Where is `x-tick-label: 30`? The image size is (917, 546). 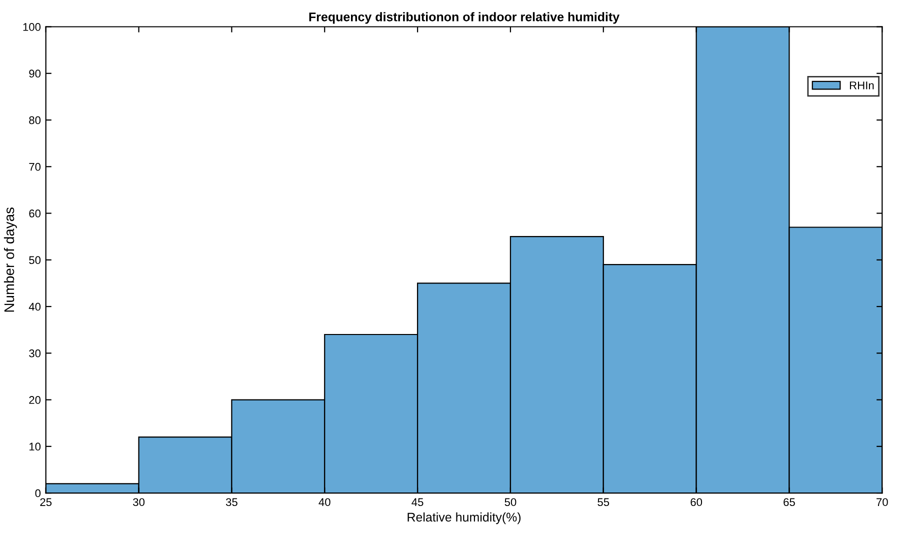
x-tick-label: 30 is located at coordinates (139, 502).